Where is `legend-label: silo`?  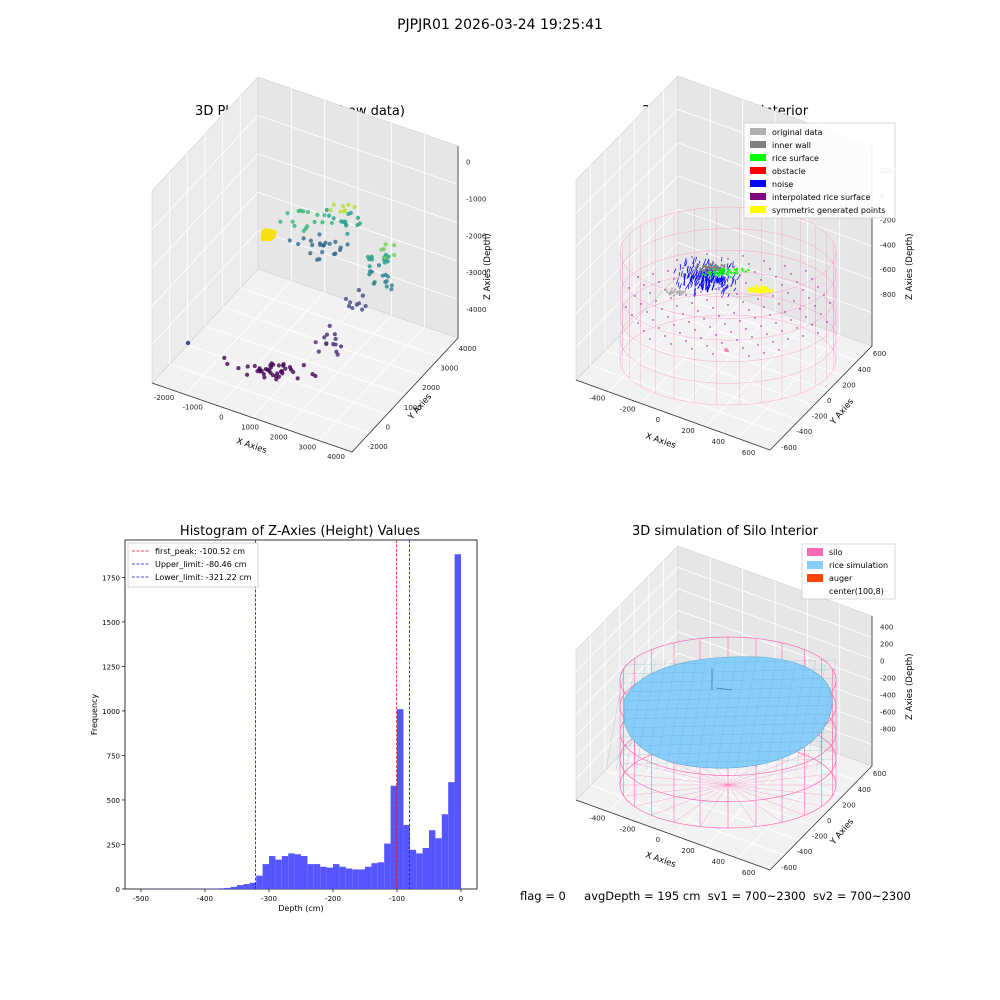
legend-label: silo is located at coordinates (836, 552).